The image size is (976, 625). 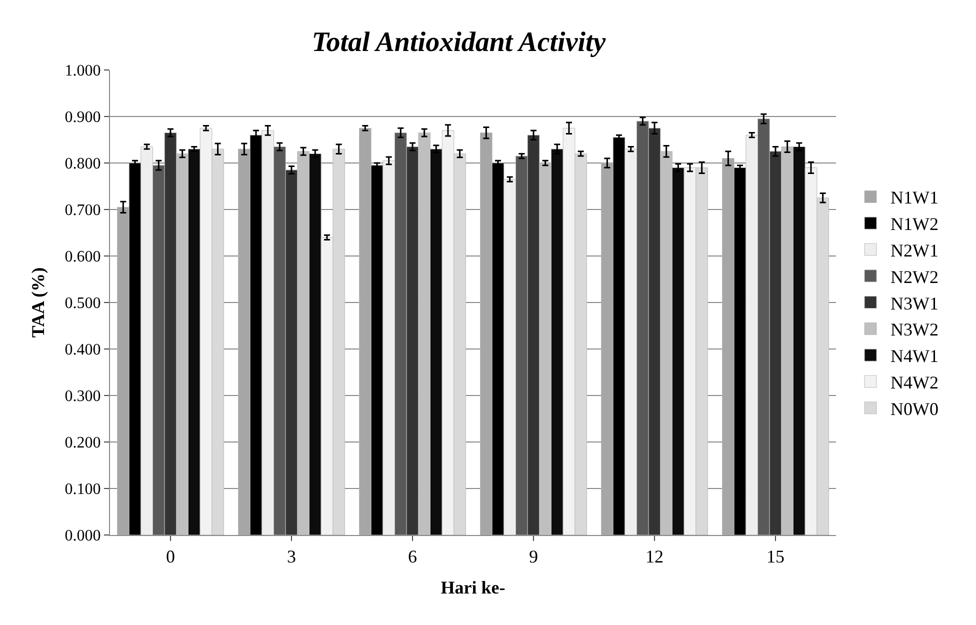 I want to click on chart-title: Total Antioxidant Activity, so click(x=459, y=42).